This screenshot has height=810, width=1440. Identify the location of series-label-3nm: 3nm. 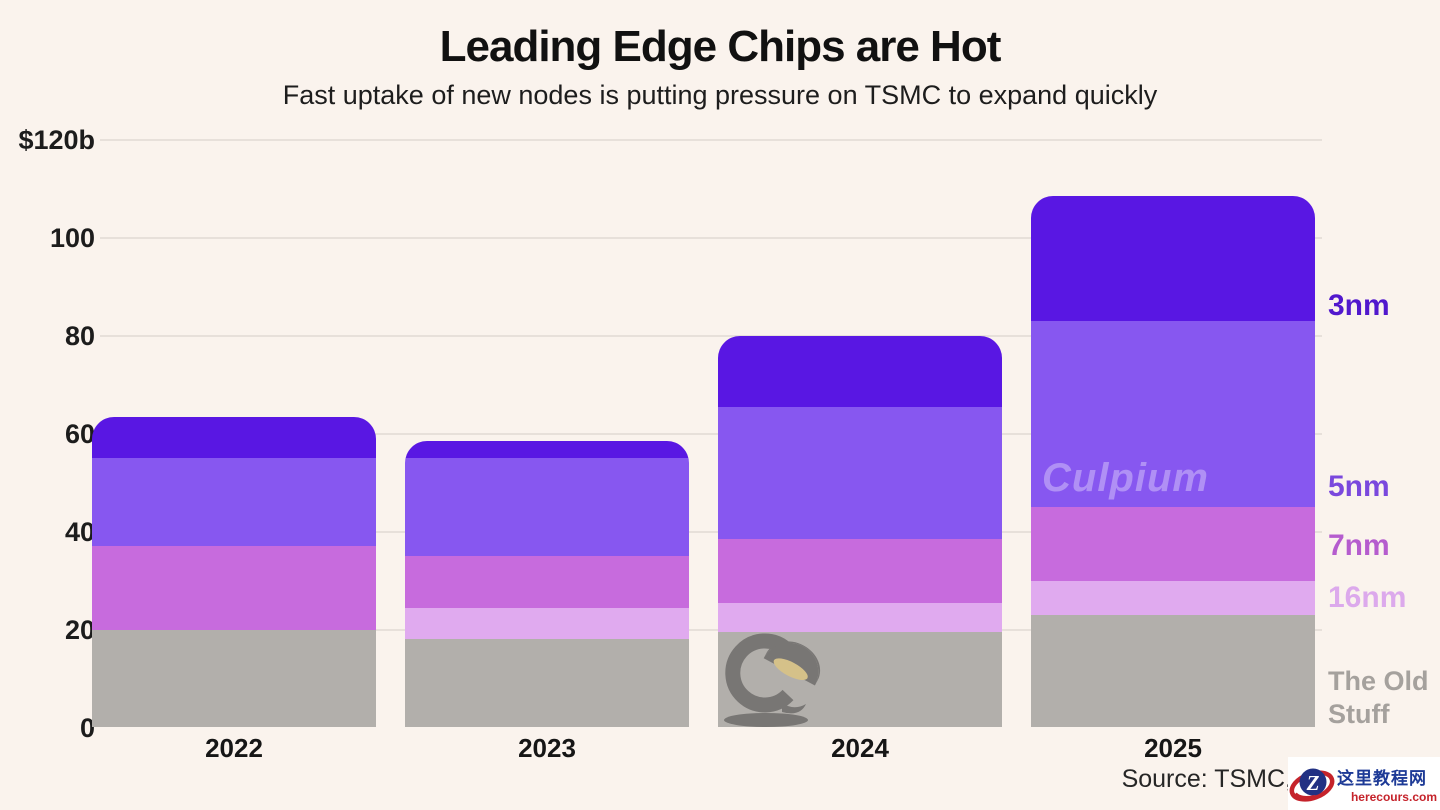
(1359, 305).